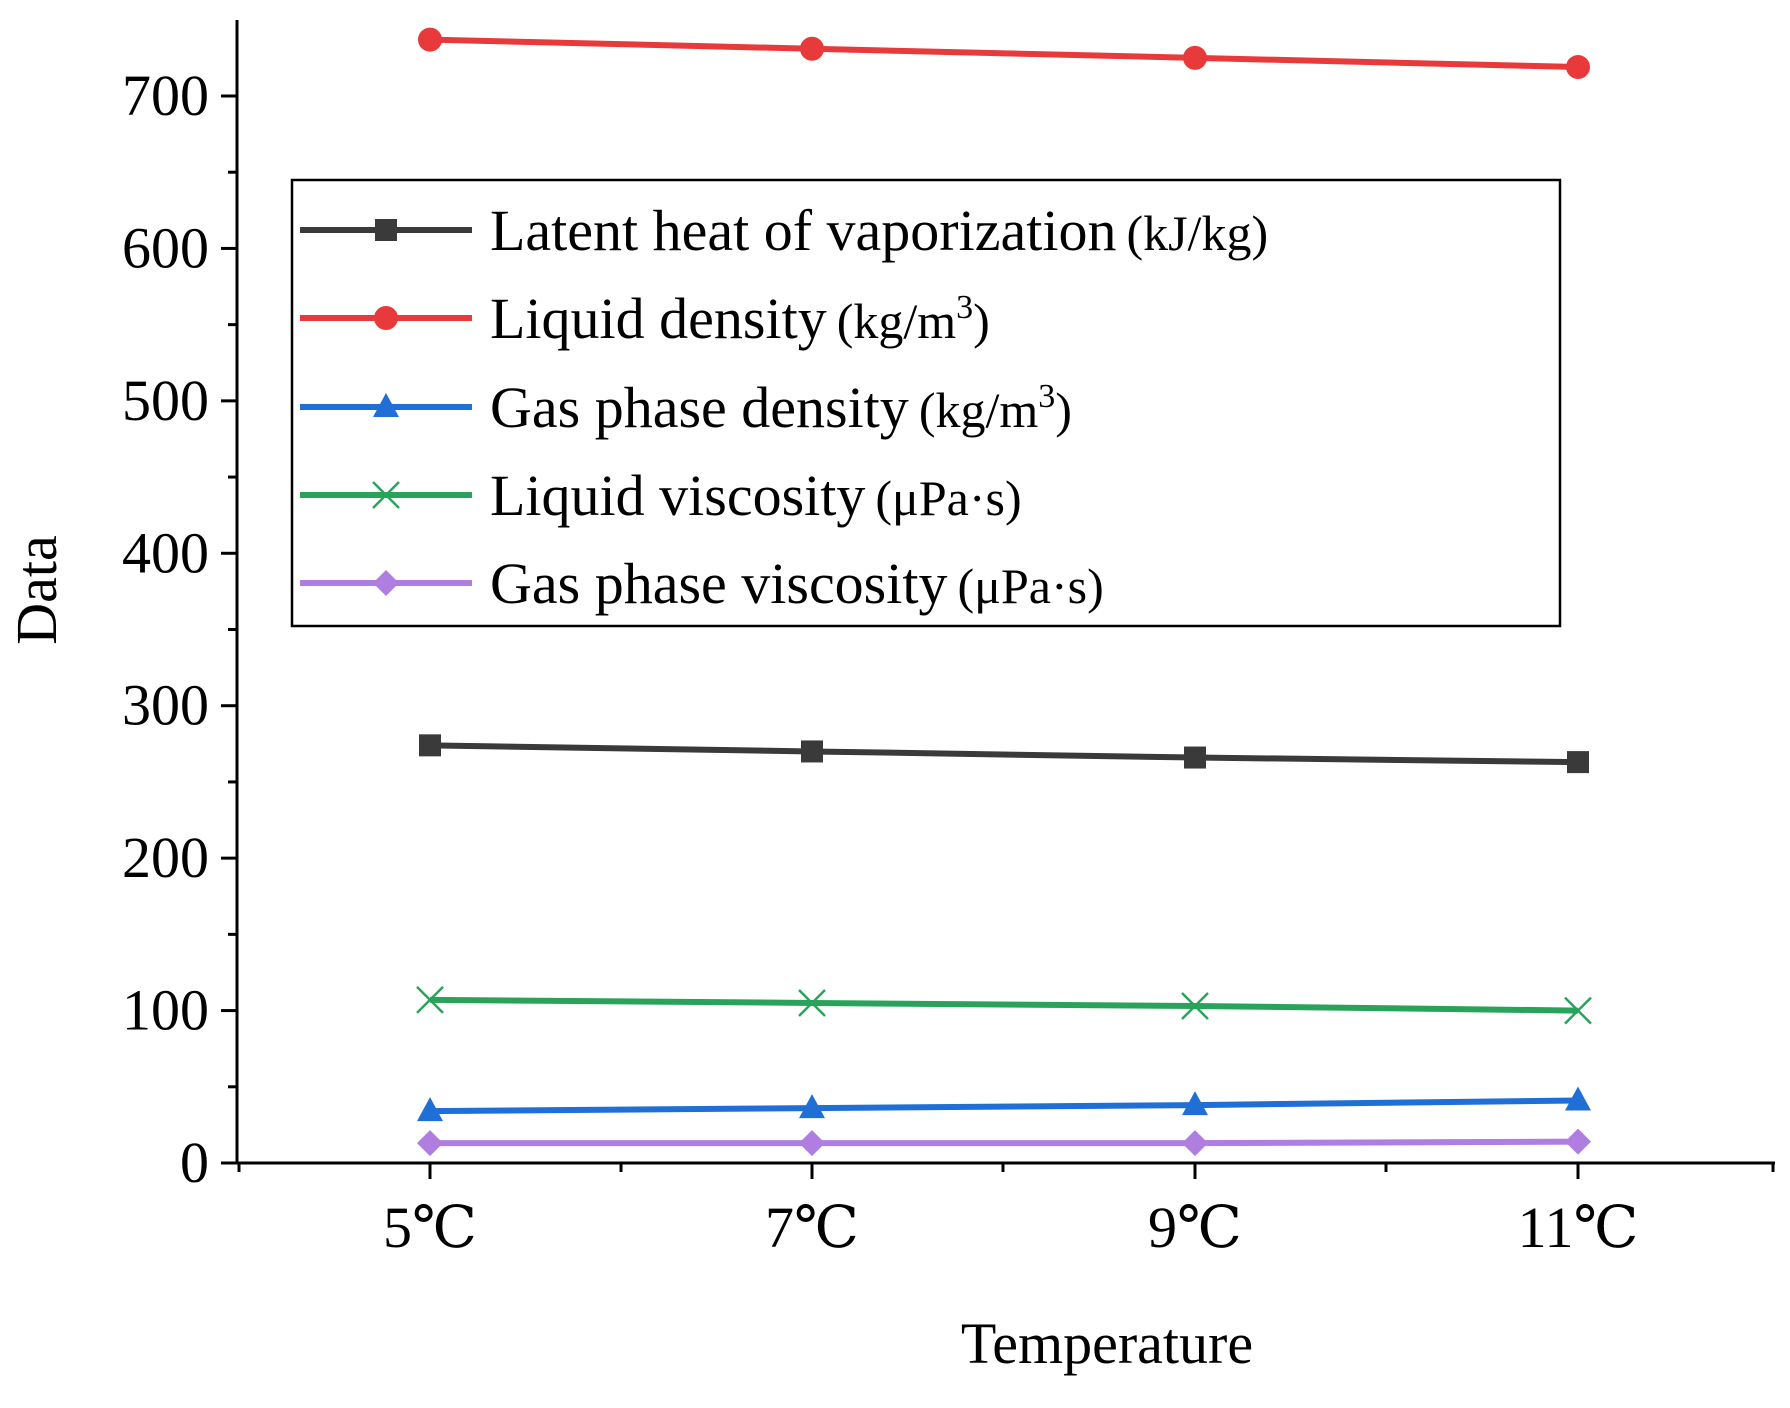 The image size is (1790, 1408). I want to click on legend-label: Latent heat of vaporization, so click(803, 230).